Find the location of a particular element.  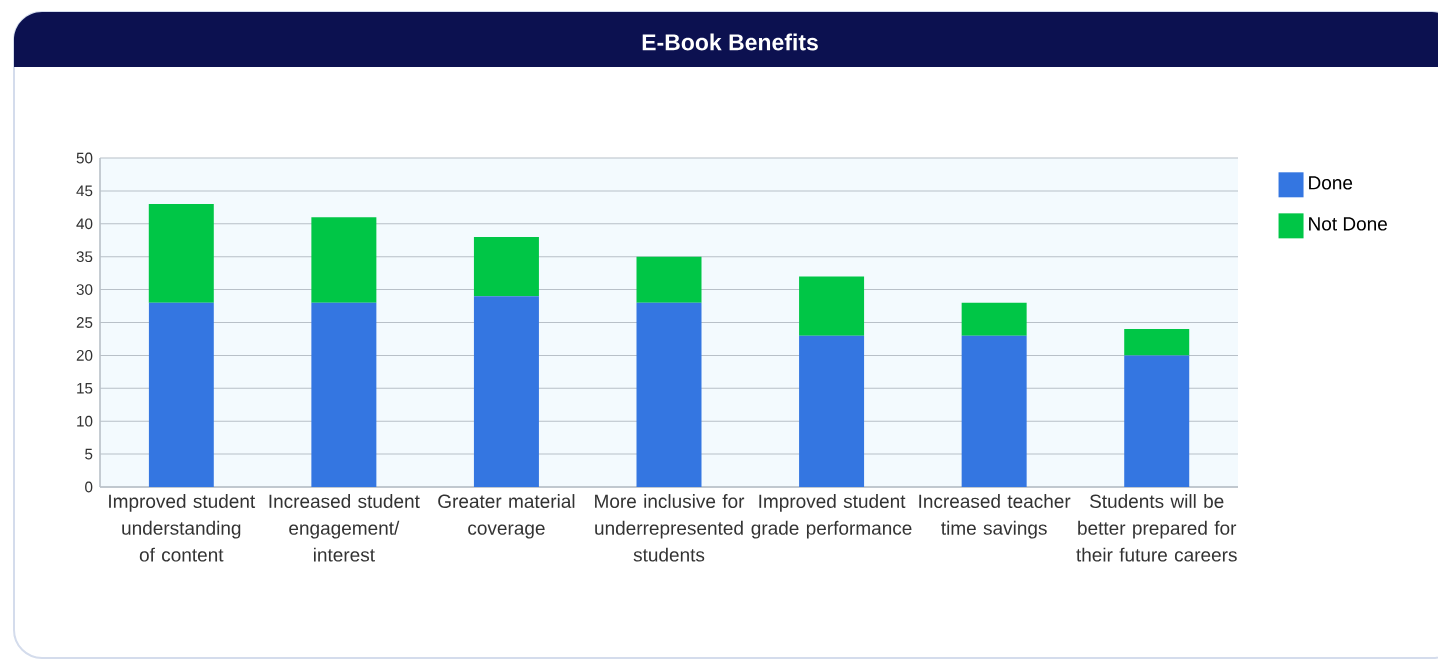

y-tick-label: 35 is located at coordinates (84, 257).